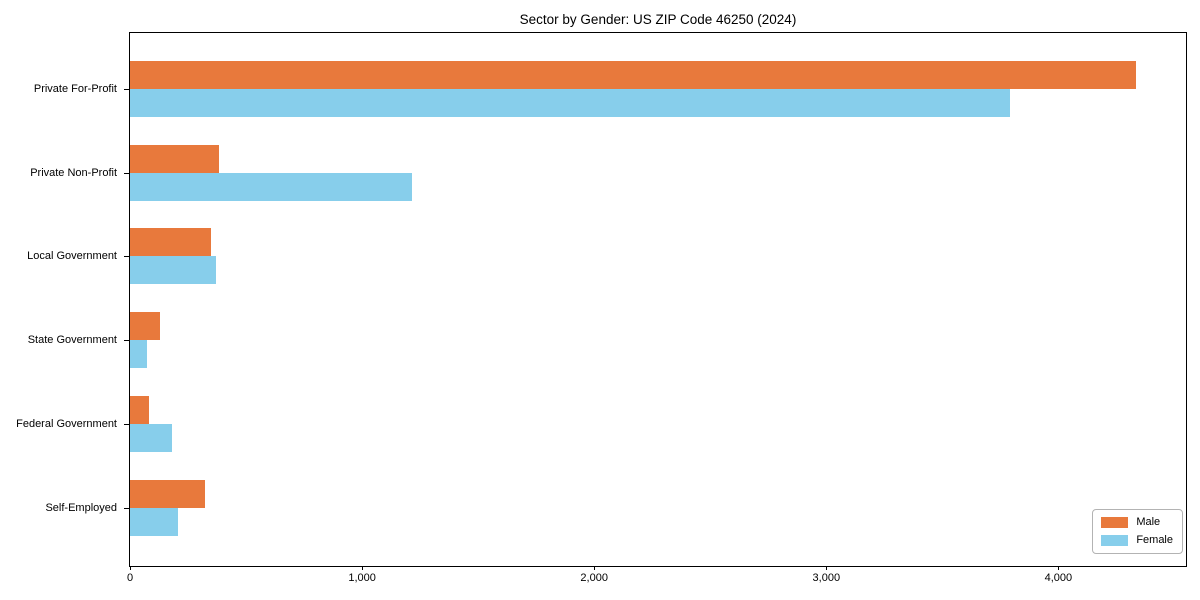  I want to click on bar-female-federal-government, so click(151, 437).